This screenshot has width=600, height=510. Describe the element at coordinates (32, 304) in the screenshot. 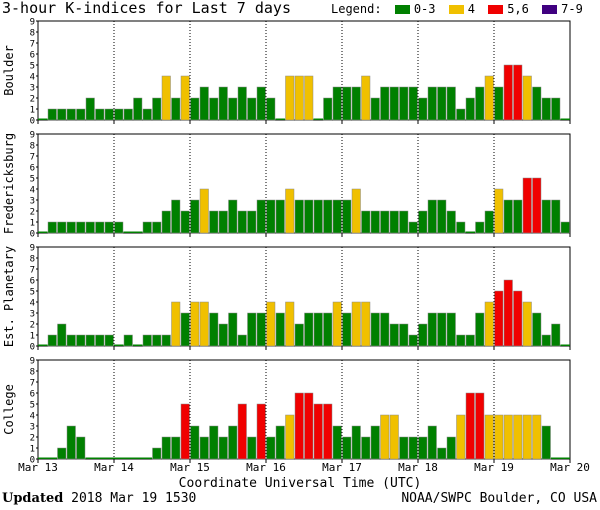

I see `y-tick-label: 4` at that location.